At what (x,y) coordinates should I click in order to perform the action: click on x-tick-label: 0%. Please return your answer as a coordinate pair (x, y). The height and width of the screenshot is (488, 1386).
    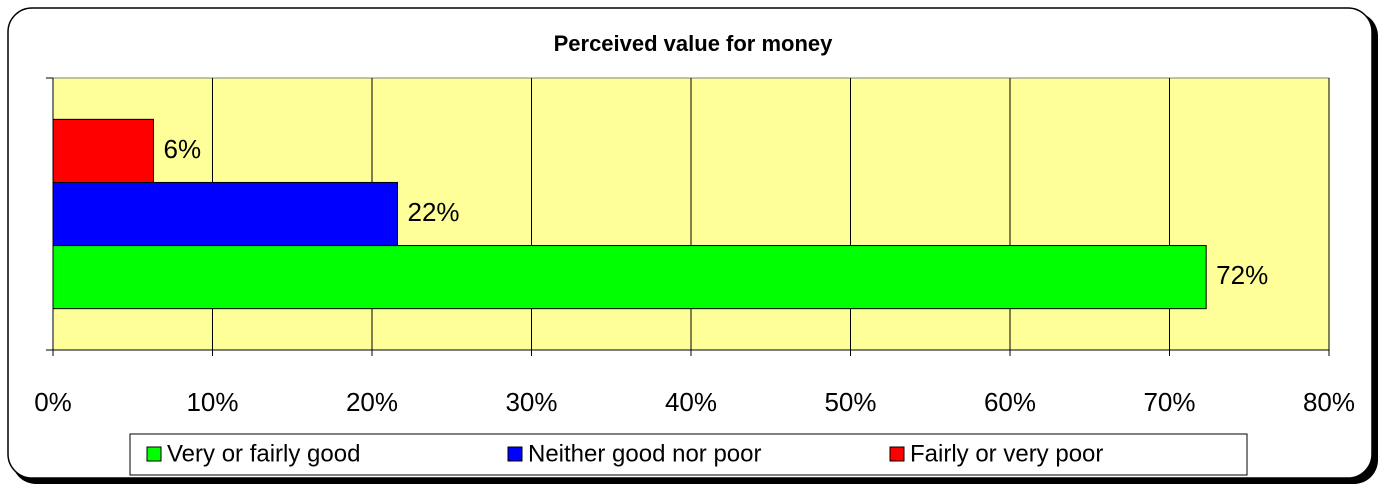
    Looking at the image, I should click on (53, 402).